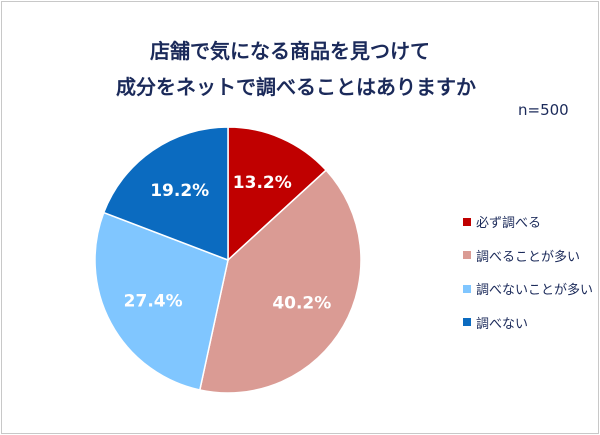  I want to click on legend-item: 必ず調べる, so click(528, 222).